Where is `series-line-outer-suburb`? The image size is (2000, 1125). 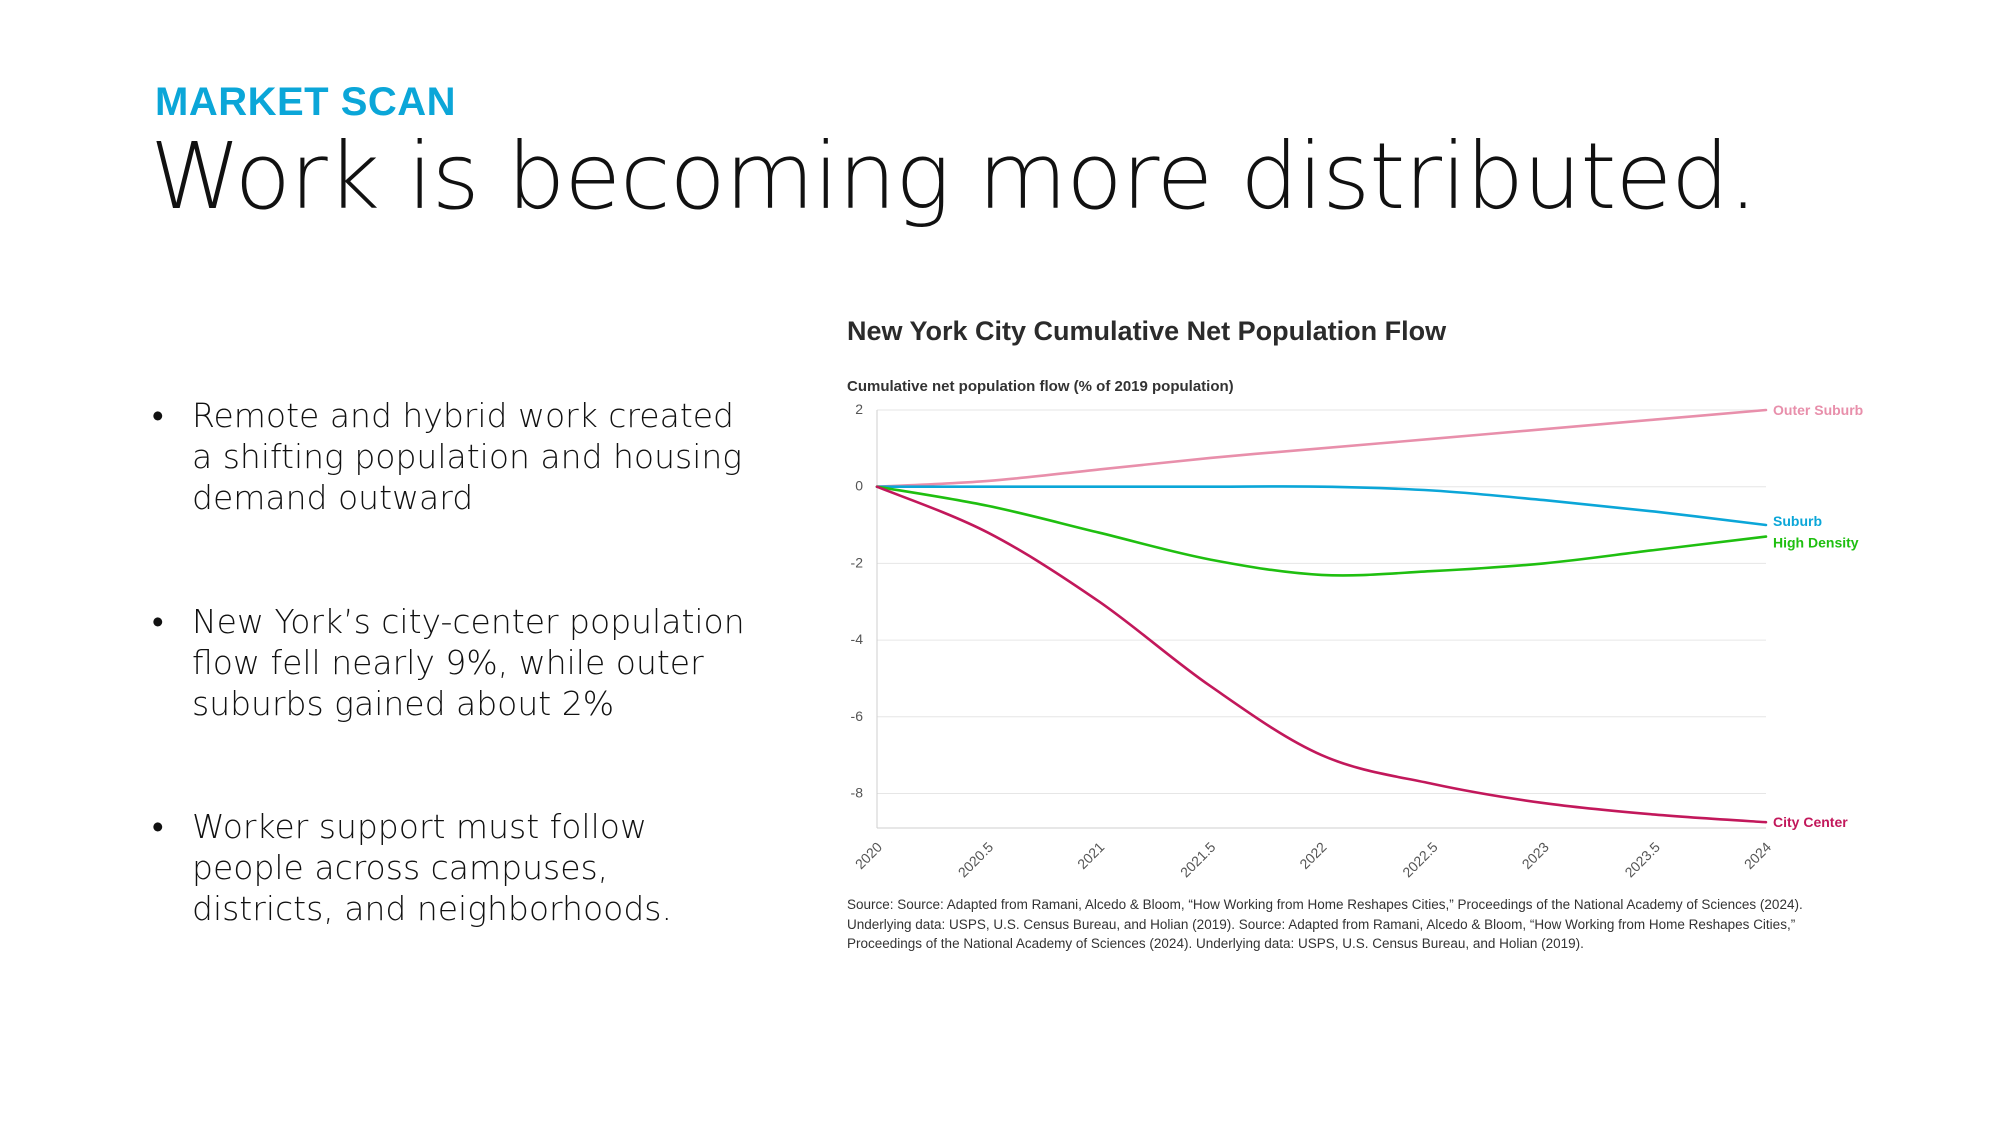 series-line-outer-suburb is located at coordinates (1321, 448).